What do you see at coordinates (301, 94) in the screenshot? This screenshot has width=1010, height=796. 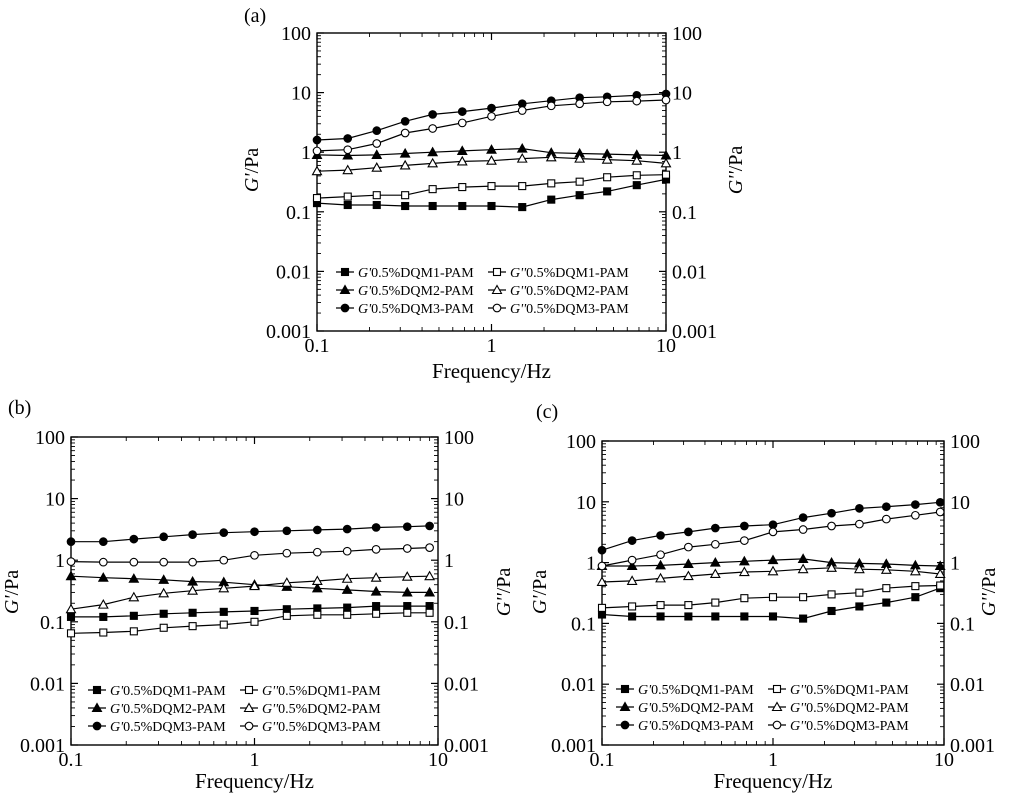 I see `y-tick-label-left: 10` at bounding box center [301, 94].